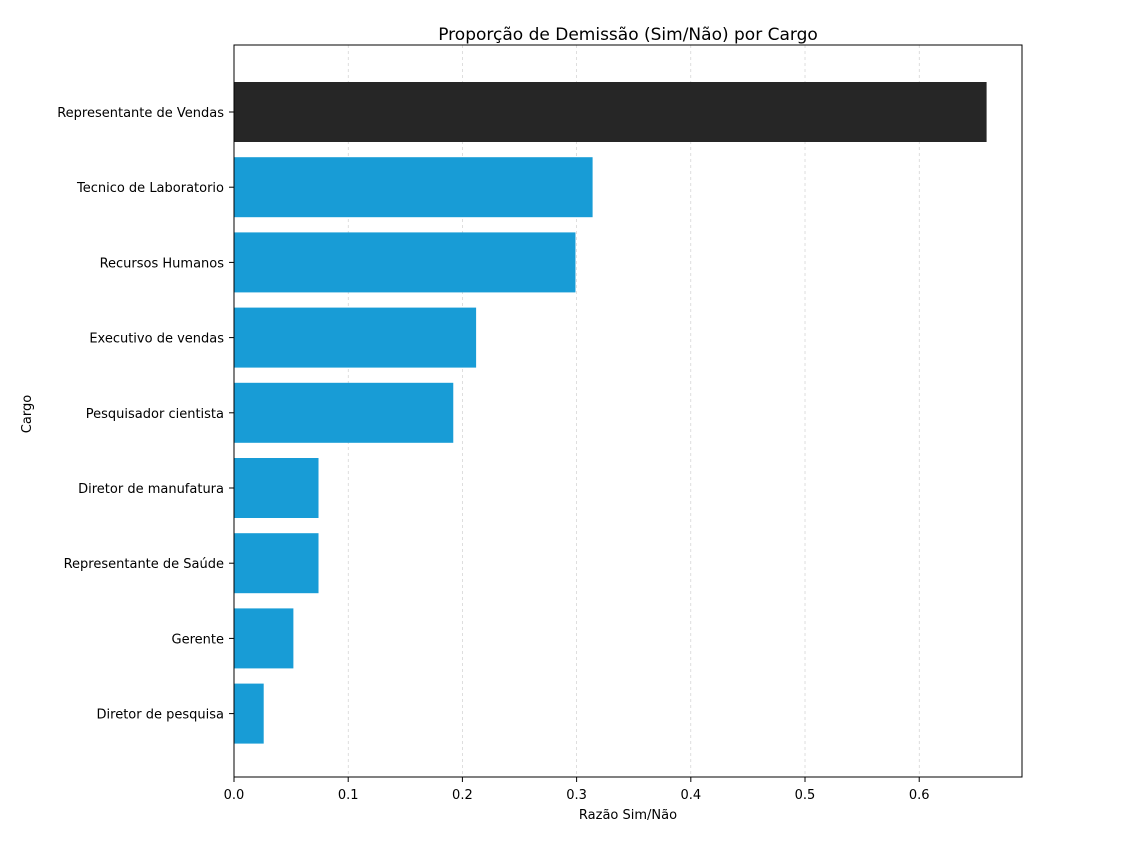 The height and width of the screenshot is (863, 1127). Describe the element at coordinates (919, 795) in the screenshot. I see `x-tick-label: 0.6` at that location.